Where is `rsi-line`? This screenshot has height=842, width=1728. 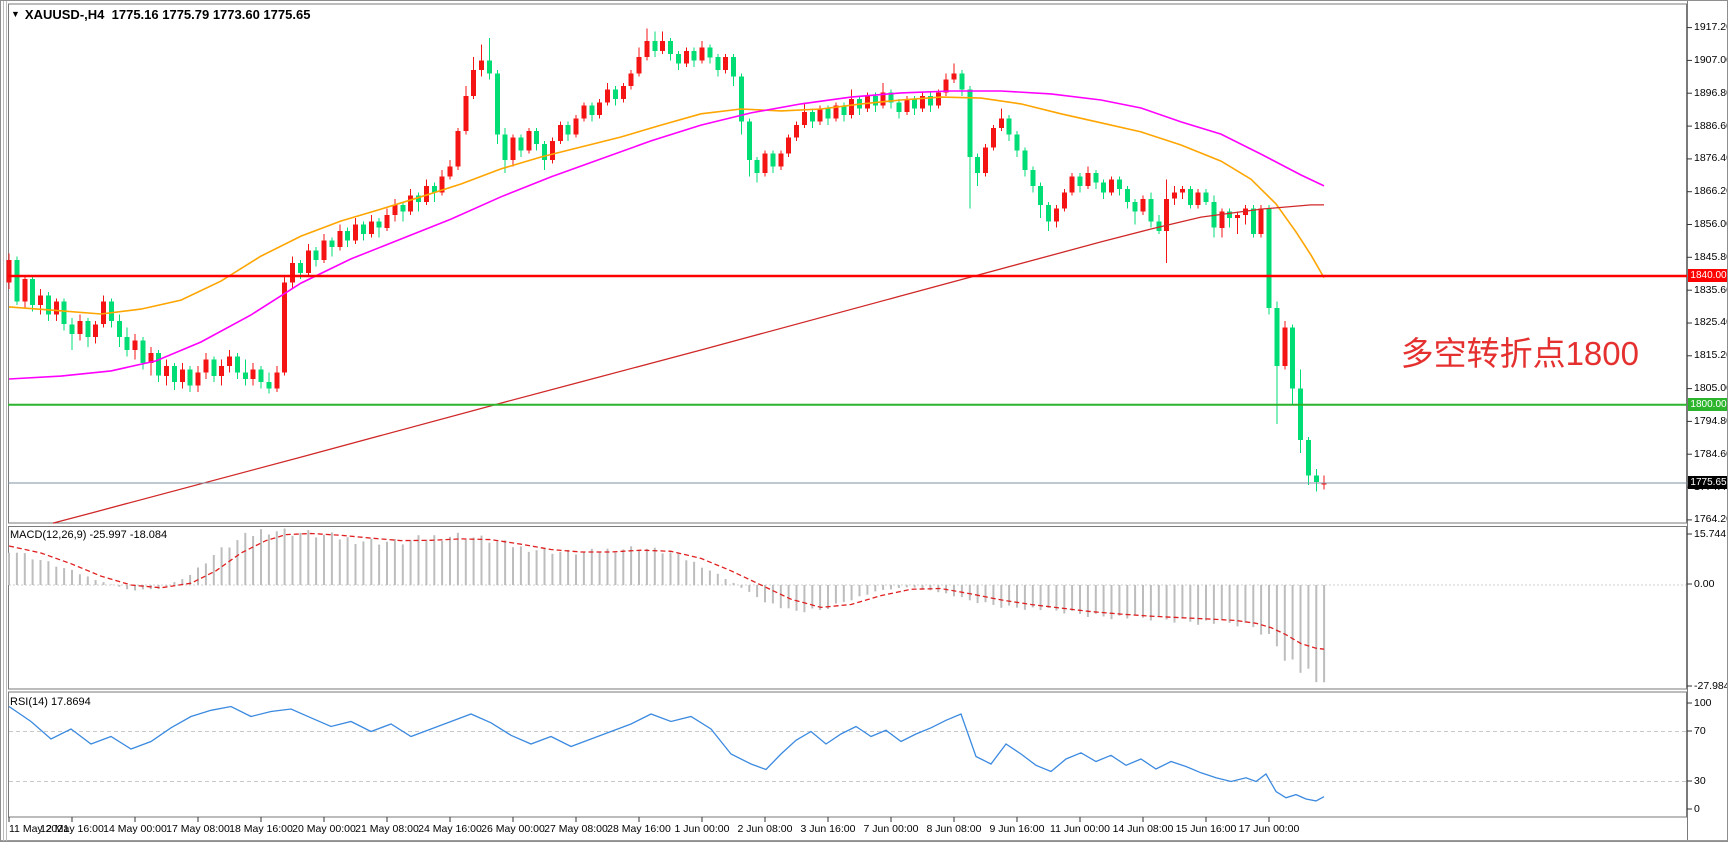 rsi-line is located at coordinates (666, 753).